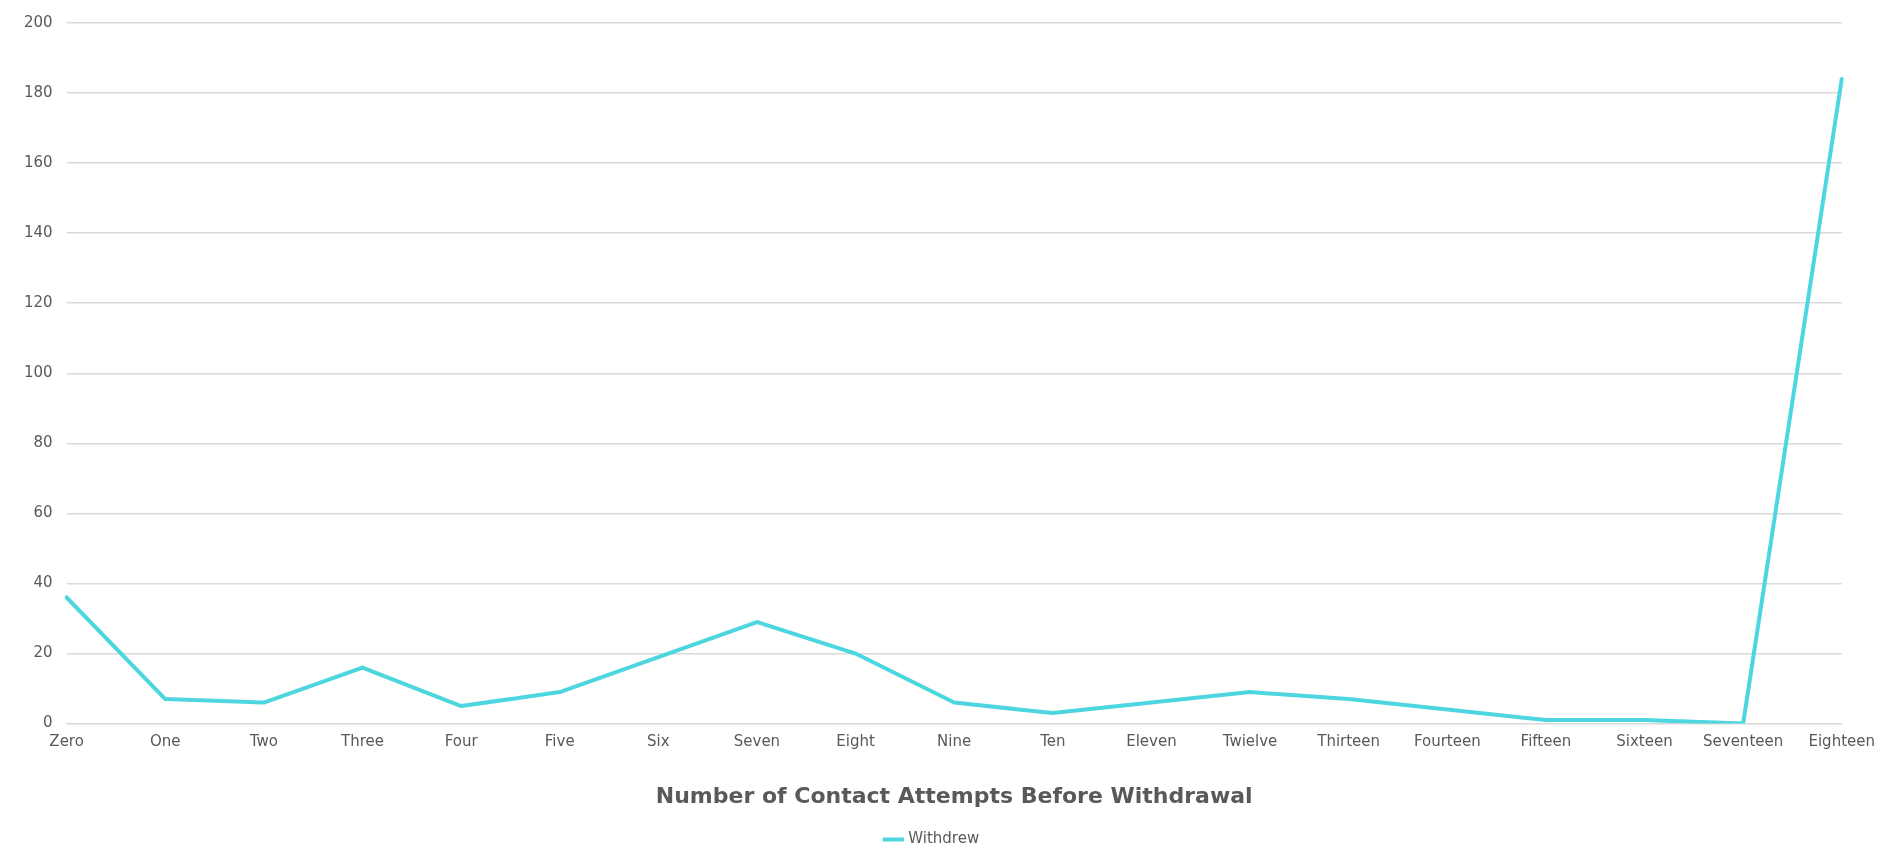 The image size is (1885, 867). Describe the element at coordinates (1546, 741) in the screenshot. I see `x-tick-label: Fifteen` at that location.